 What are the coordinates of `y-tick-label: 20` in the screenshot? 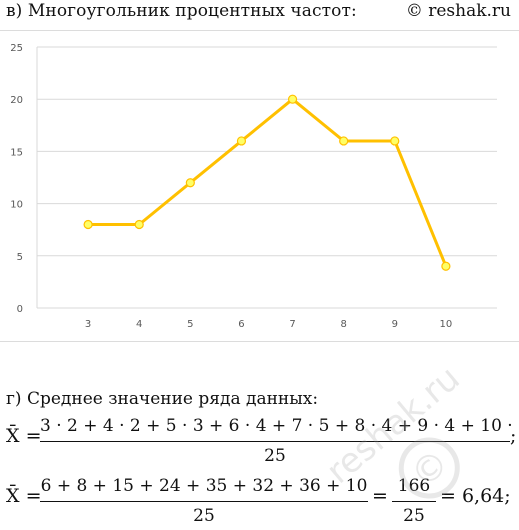 It's located at (16, 100).